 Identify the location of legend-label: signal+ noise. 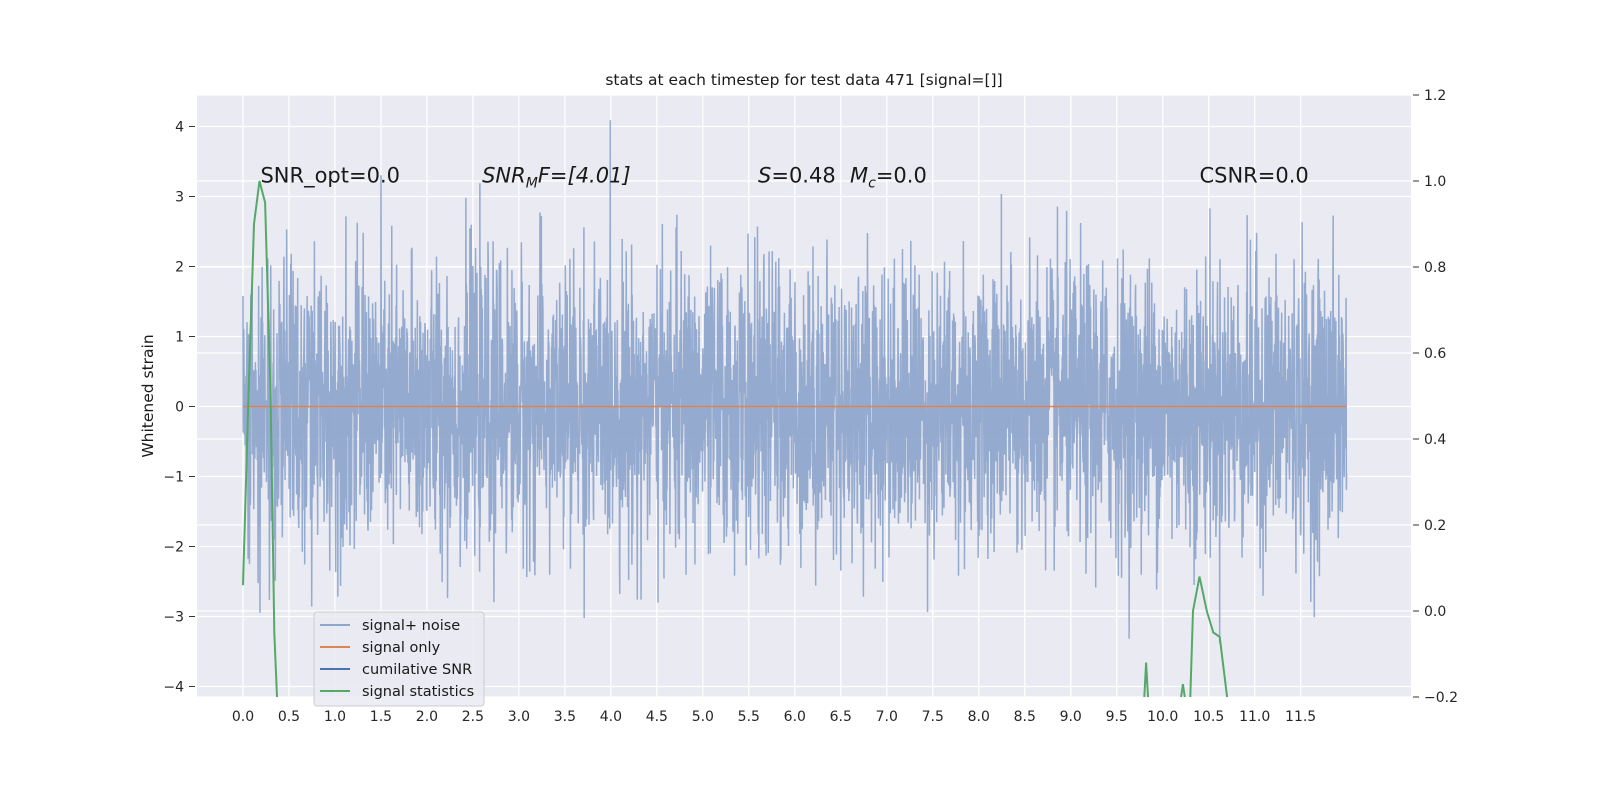
(411, 626).